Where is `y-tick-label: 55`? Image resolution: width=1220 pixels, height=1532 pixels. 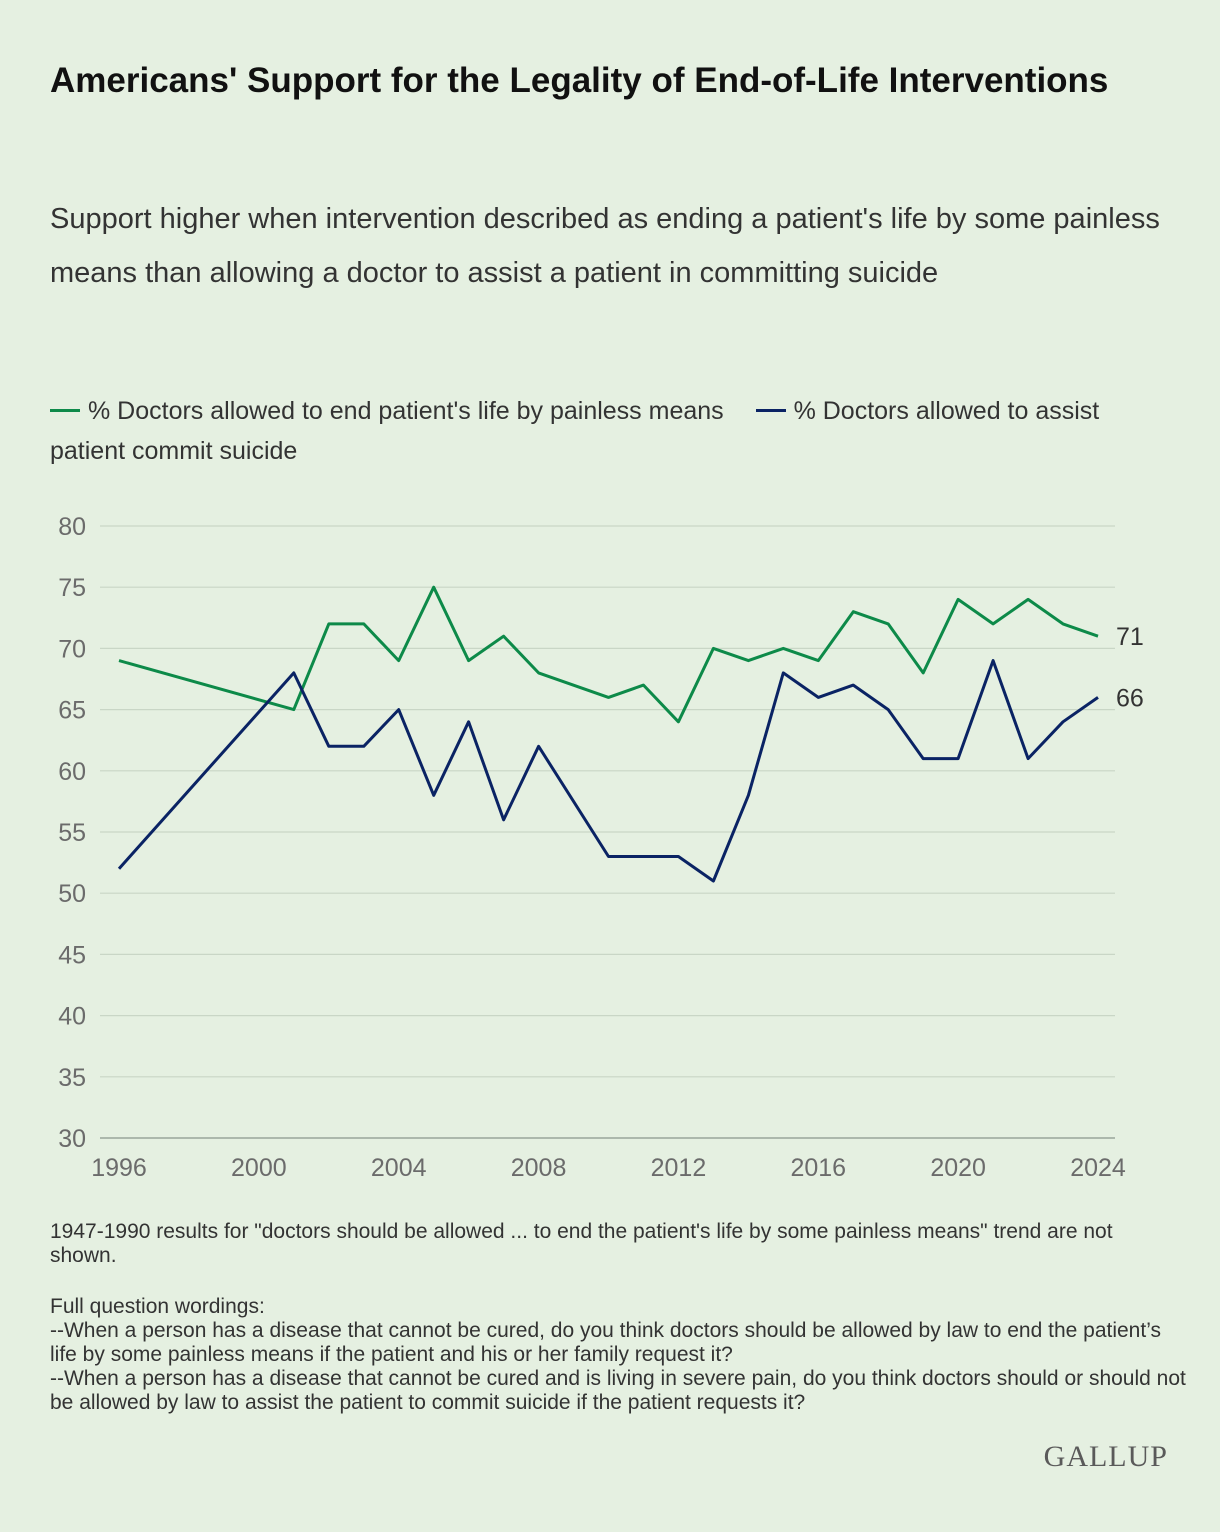
y-tick-label: 55 is located at coordinates (72, 833).